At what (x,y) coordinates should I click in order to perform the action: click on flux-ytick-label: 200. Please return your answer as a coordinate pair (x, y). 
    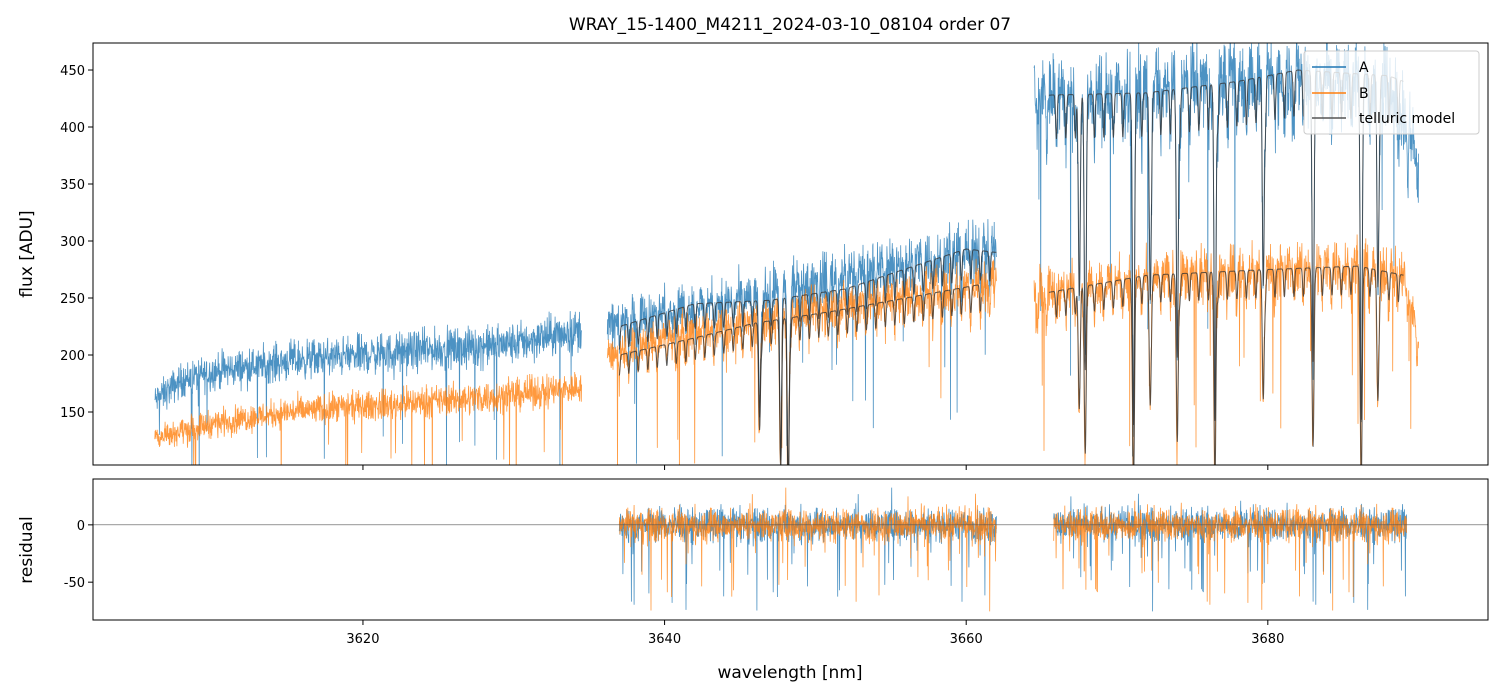
    Looking at the image, I should click on (72, 356).